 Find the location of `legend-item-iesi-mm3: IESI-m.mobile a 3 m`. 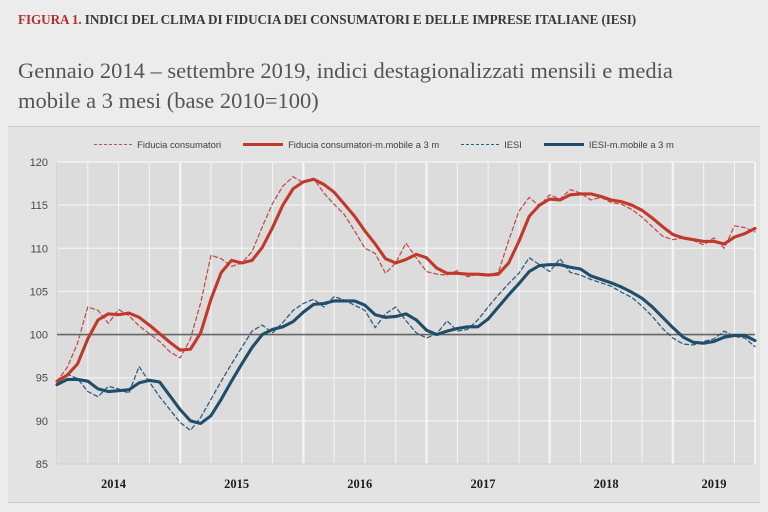

legend-item-iesi-mm3: IESI-m.mobile a 3 m is located at coordinates (608, 144).